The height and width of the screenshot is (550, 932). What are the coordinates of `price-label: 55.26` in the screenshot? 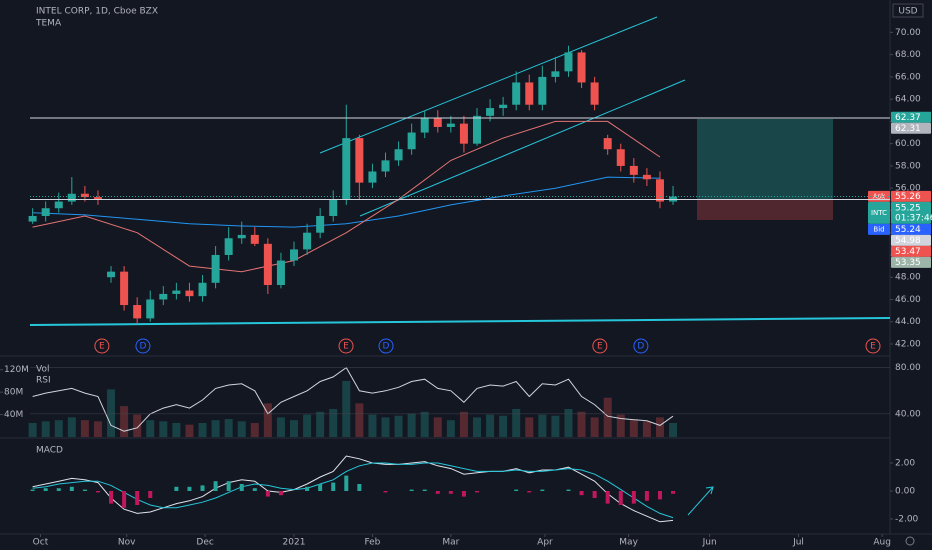 It's located at (908, 197).